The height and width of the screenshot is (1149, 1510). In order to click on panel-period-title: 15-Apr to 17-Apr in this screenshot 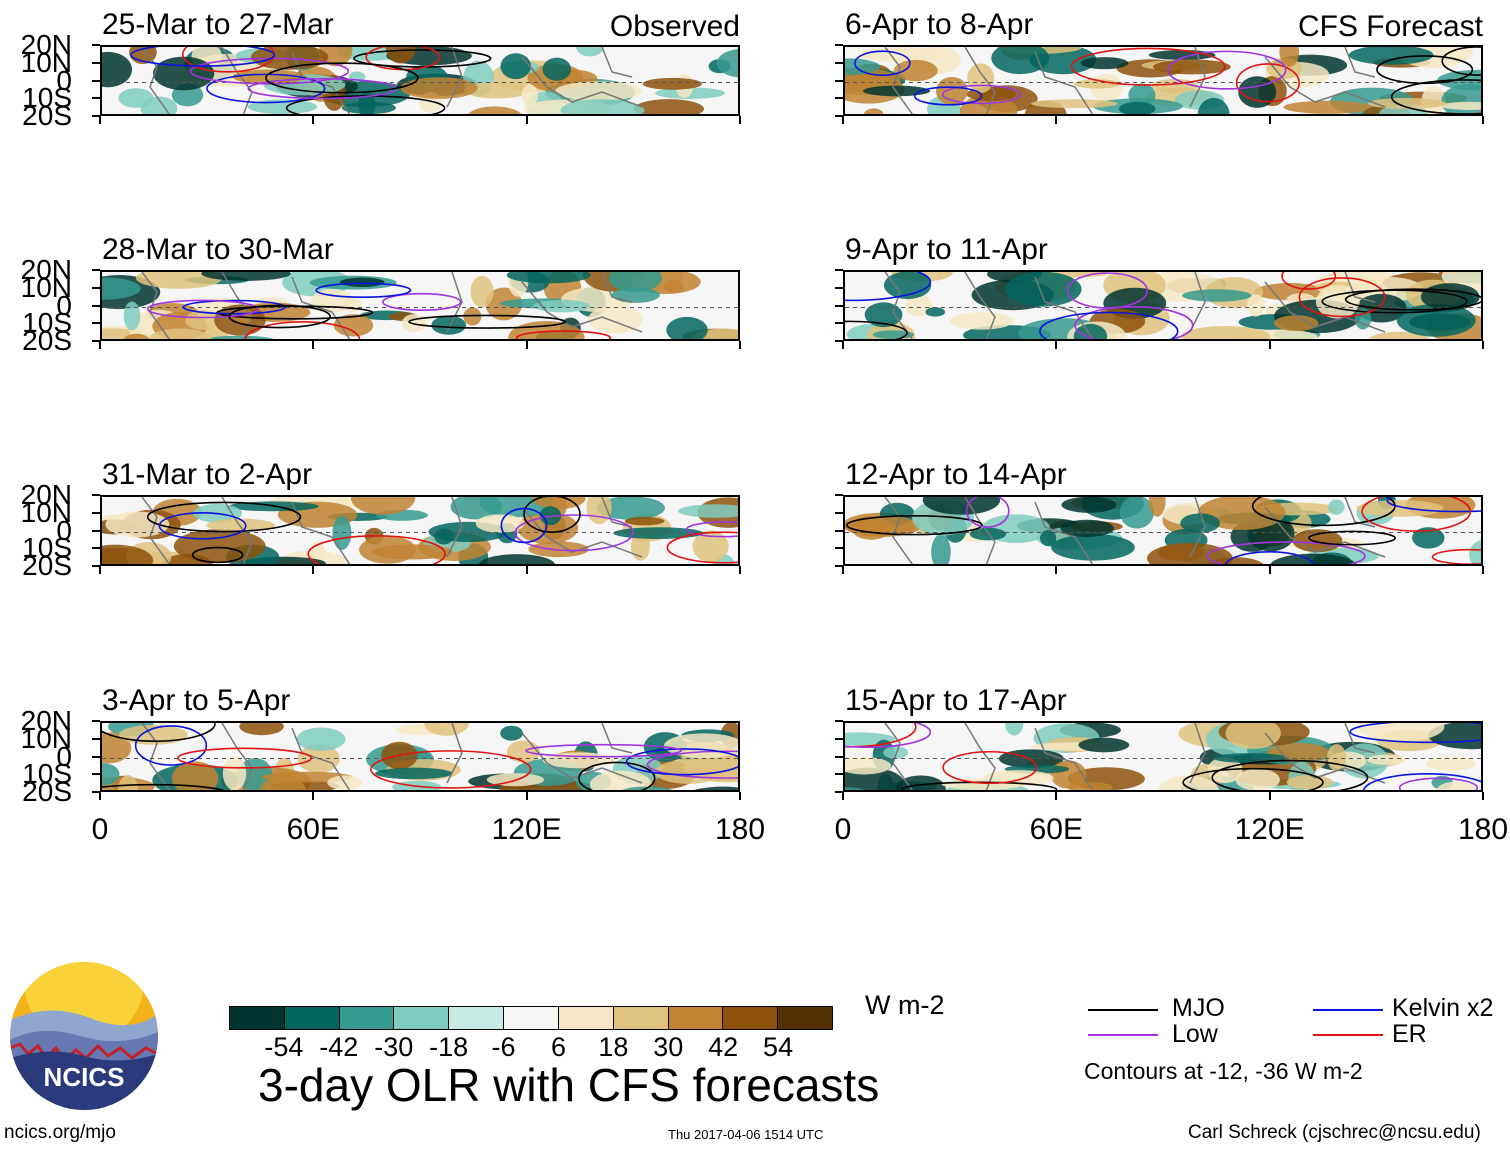, I will do `click(956, 700)`.